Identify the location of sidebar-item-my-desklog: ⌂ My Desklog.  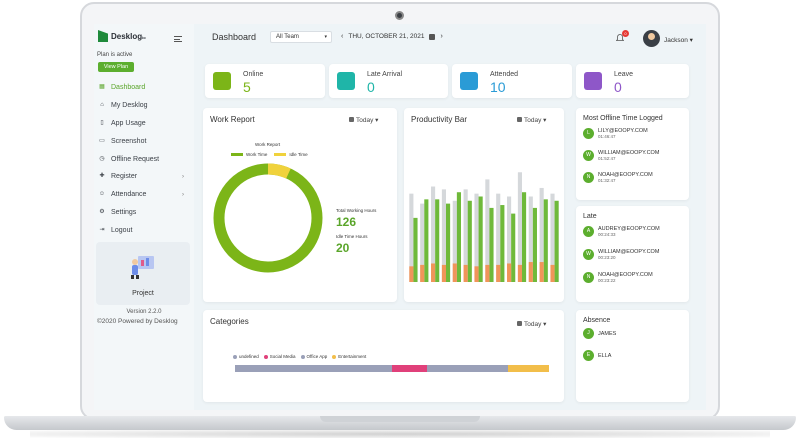
(144, 106).